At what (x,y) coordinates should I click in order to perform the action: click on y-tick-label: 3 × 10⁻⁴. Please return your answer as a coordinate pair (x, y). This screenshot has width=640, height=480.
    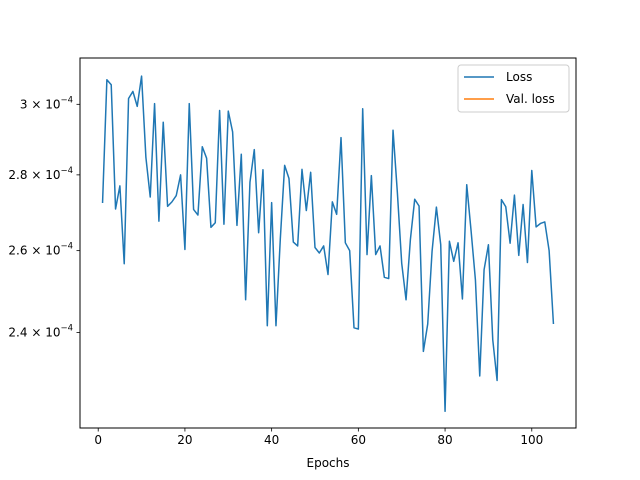
    Looking at the image, I should click on (46, 103).